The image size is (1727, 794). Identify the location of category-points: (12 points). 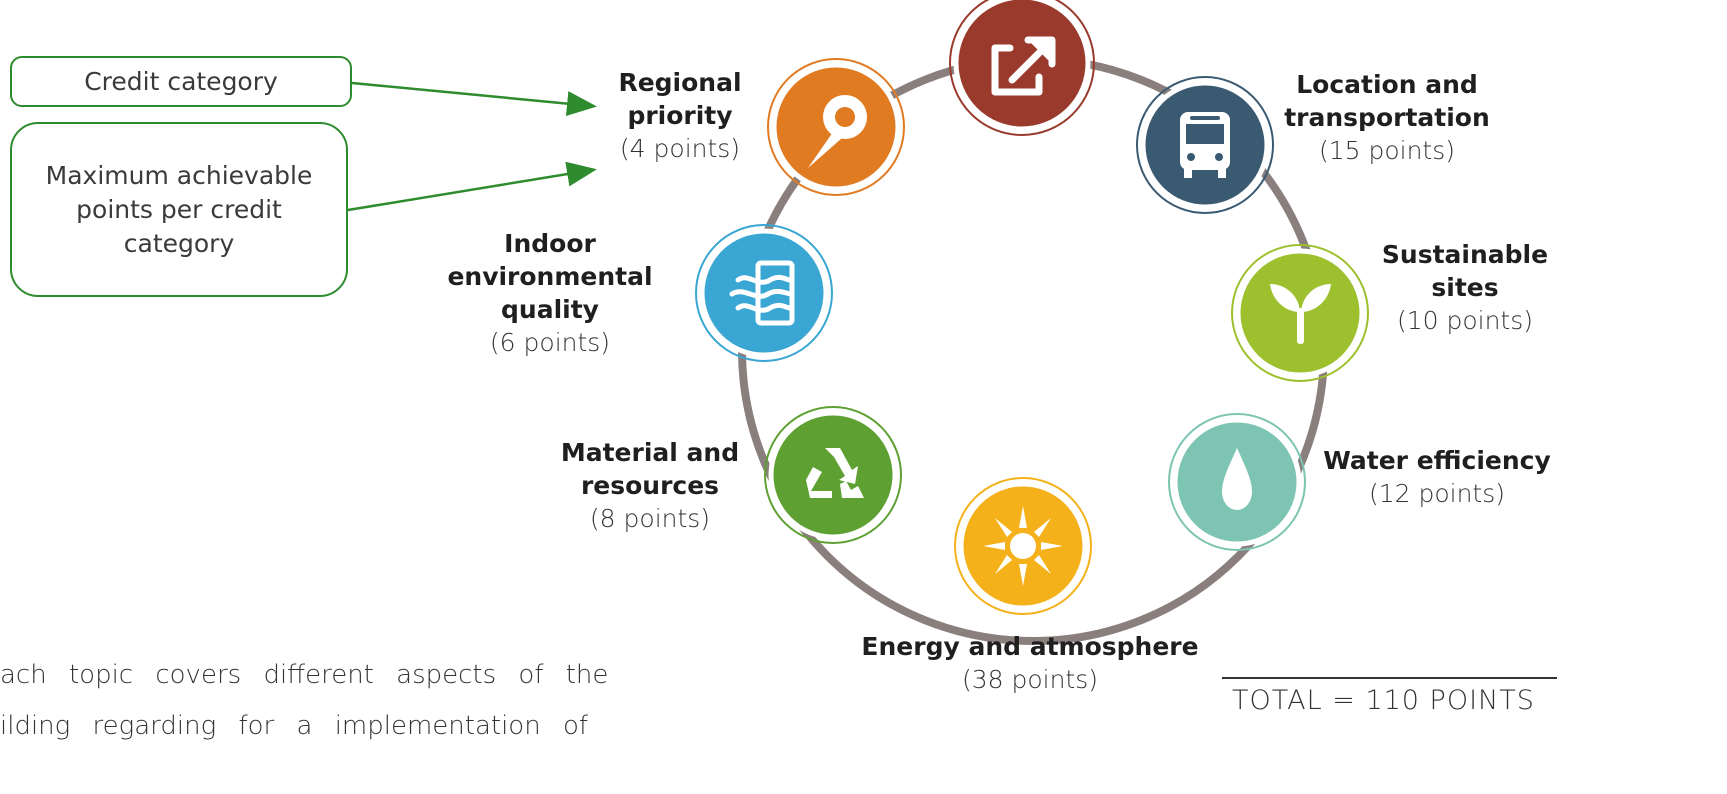
(1437, 493).